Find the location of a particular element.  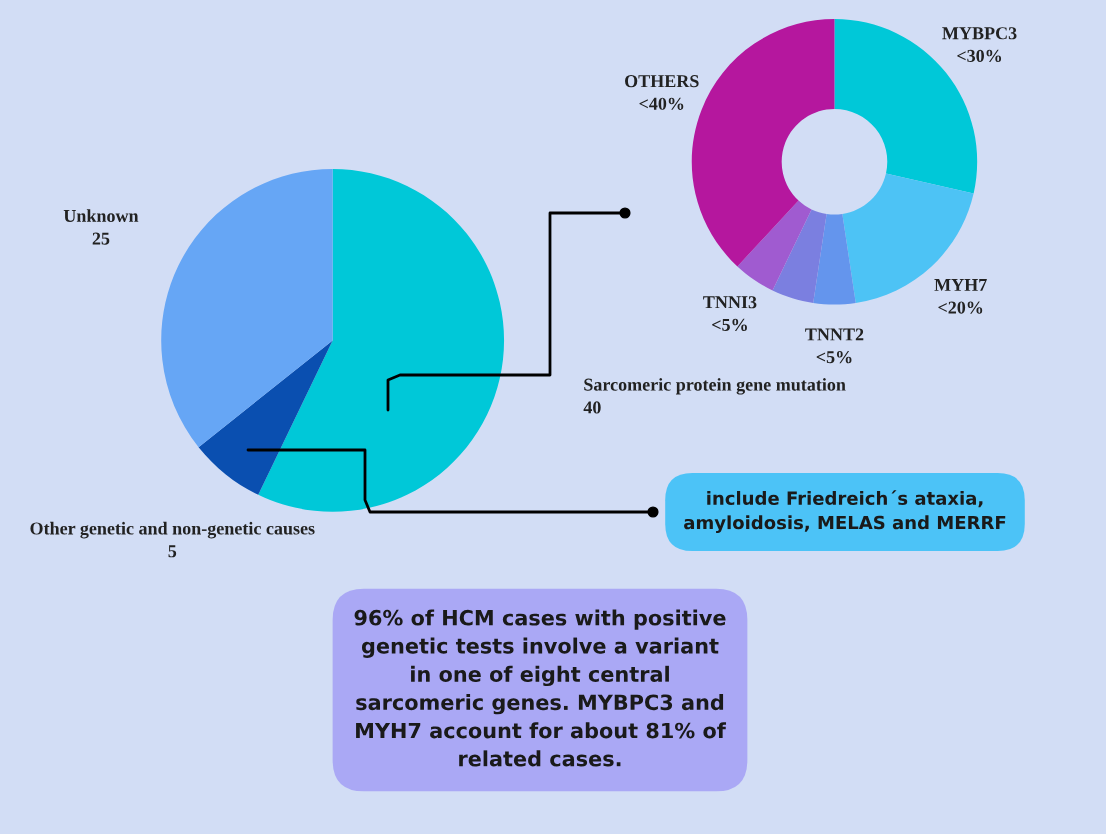

data-label: <40% is located at coordinates (661, 103).